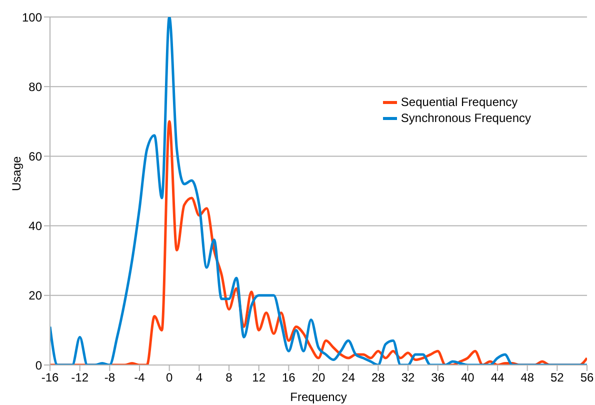 Image resolution: width=595 pixels, height=405 pixels. What do you see at coordinates (80, 377) in the screenshot?
I see `x-tick-label: -12` at bounding box center [80, 377].